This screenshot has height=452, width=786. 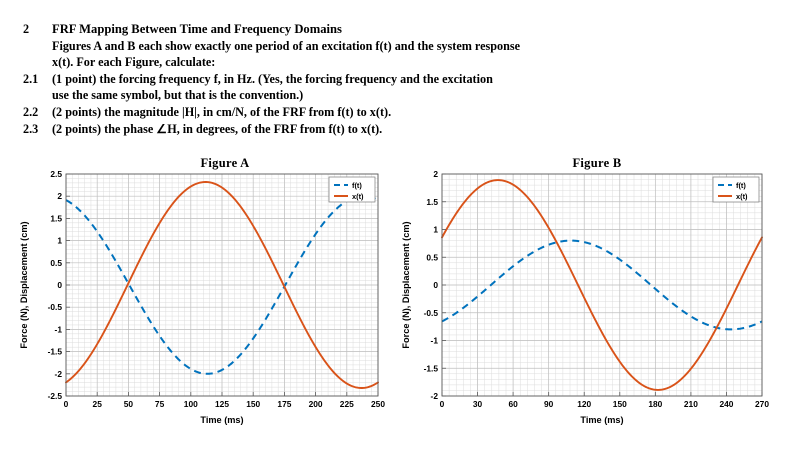 What do you see at coordinates (347, 404) in the screenshot?
I see `x-tick-label: 225` at bounding box center [347, 404].